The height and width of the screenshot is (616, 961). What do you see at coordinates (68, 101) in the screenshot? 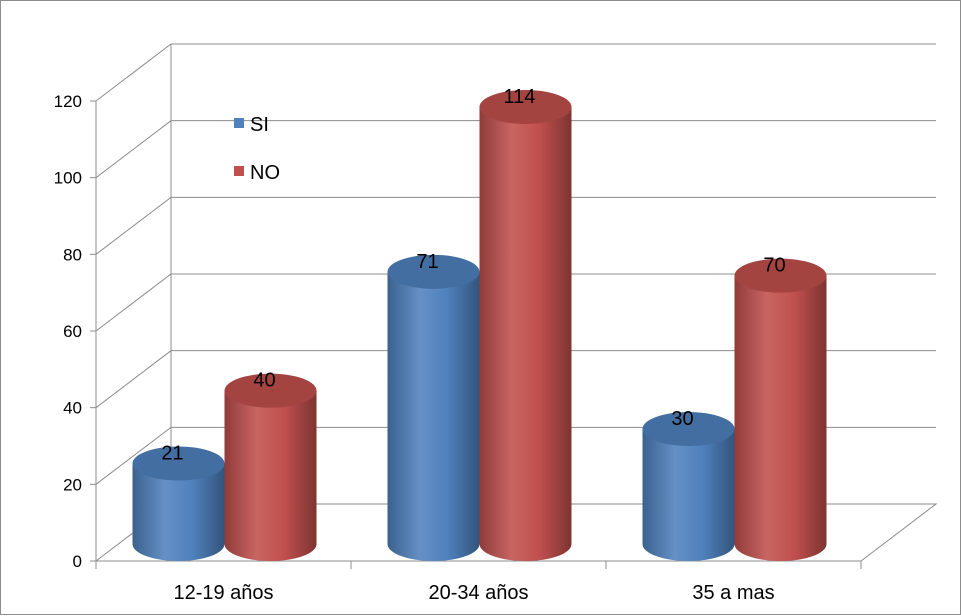
I see `y-tick-label: 120` at bounding box center [68, 101].